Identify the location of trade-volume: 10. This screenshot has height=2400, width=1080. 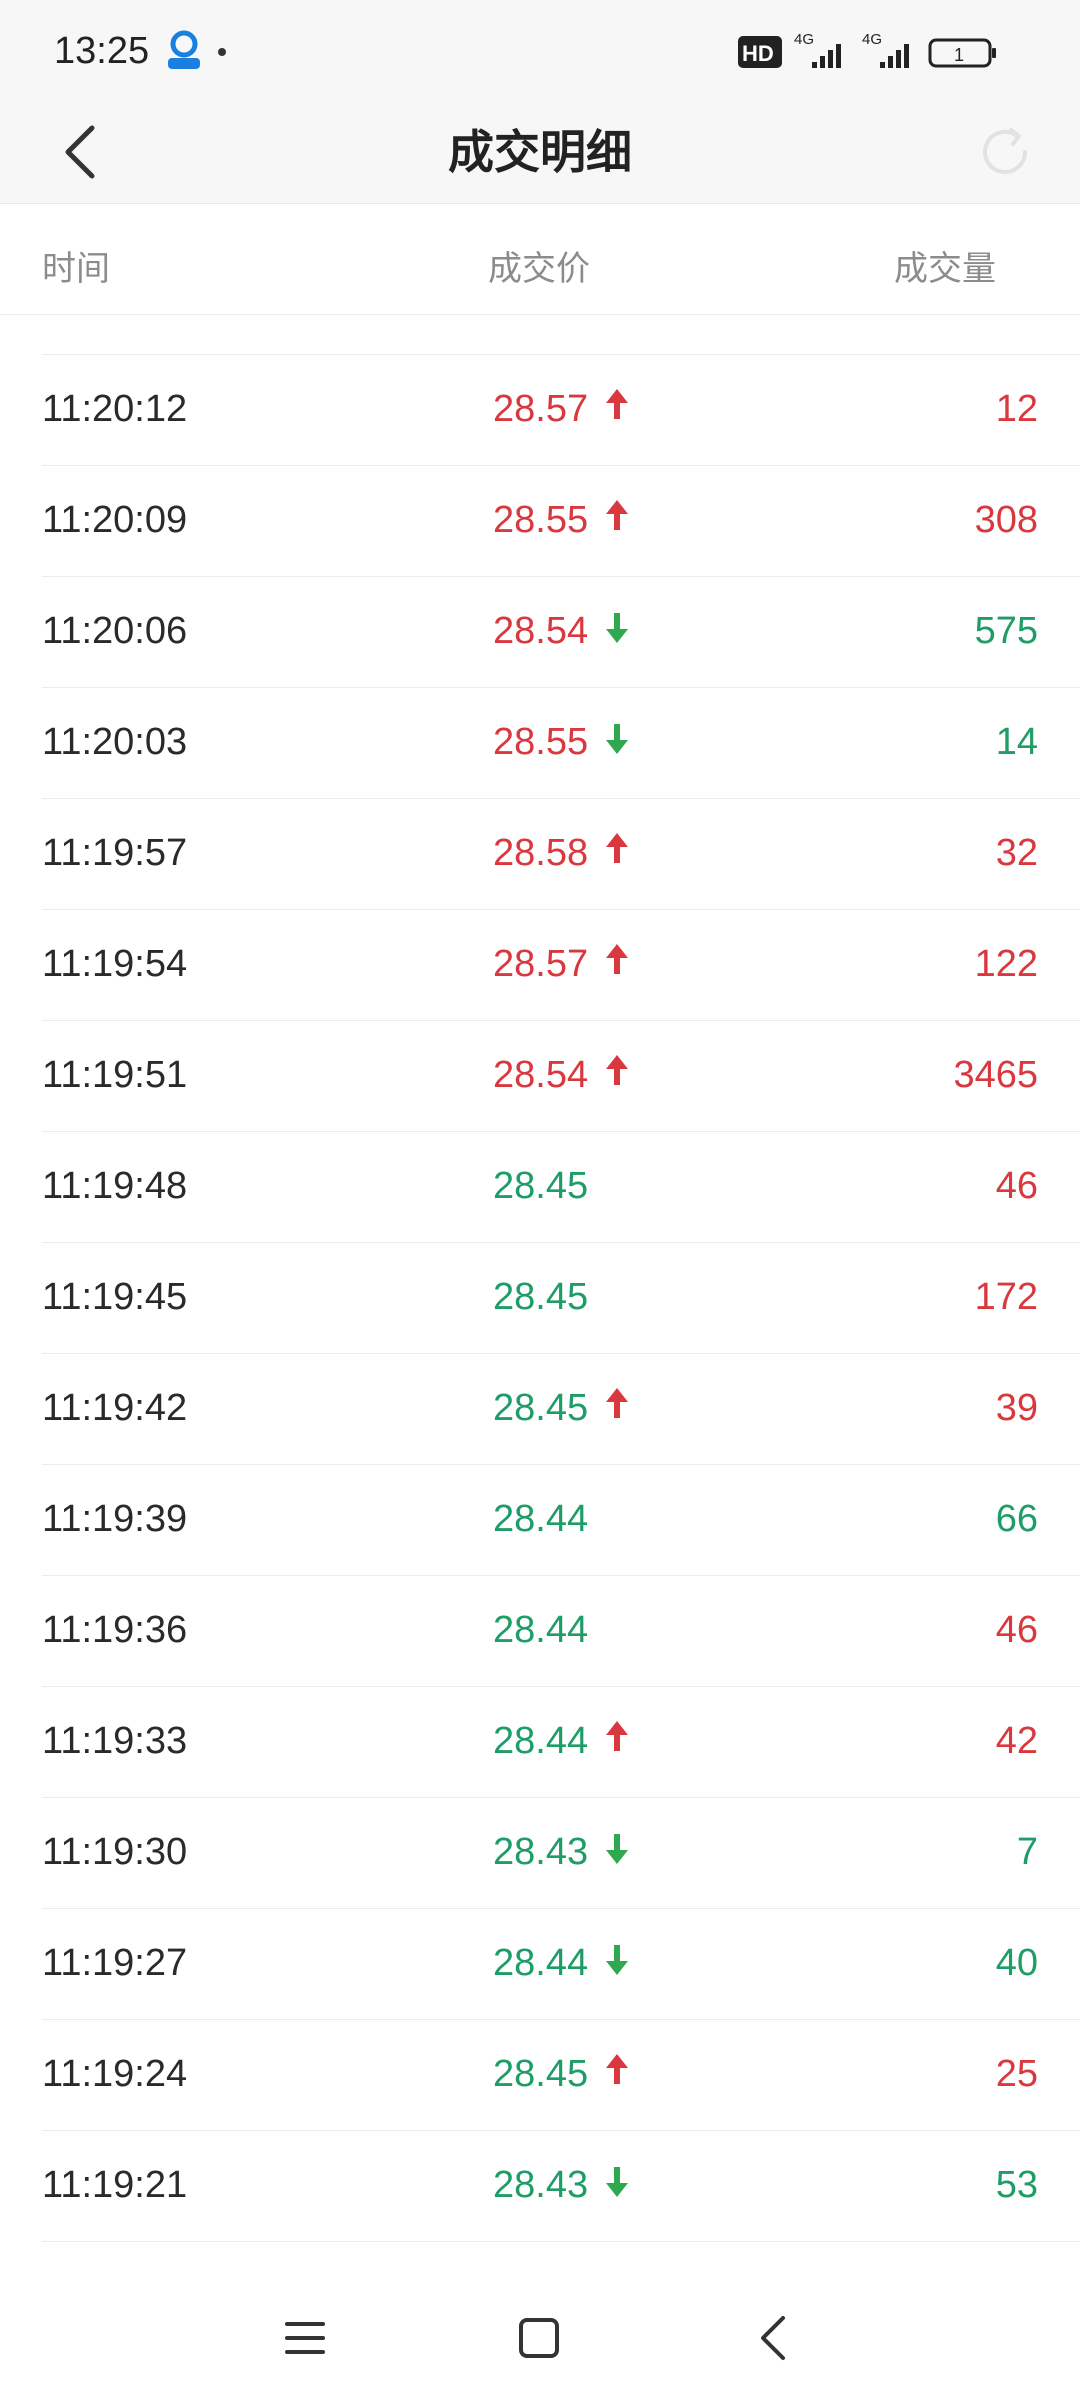
(1017, 318).